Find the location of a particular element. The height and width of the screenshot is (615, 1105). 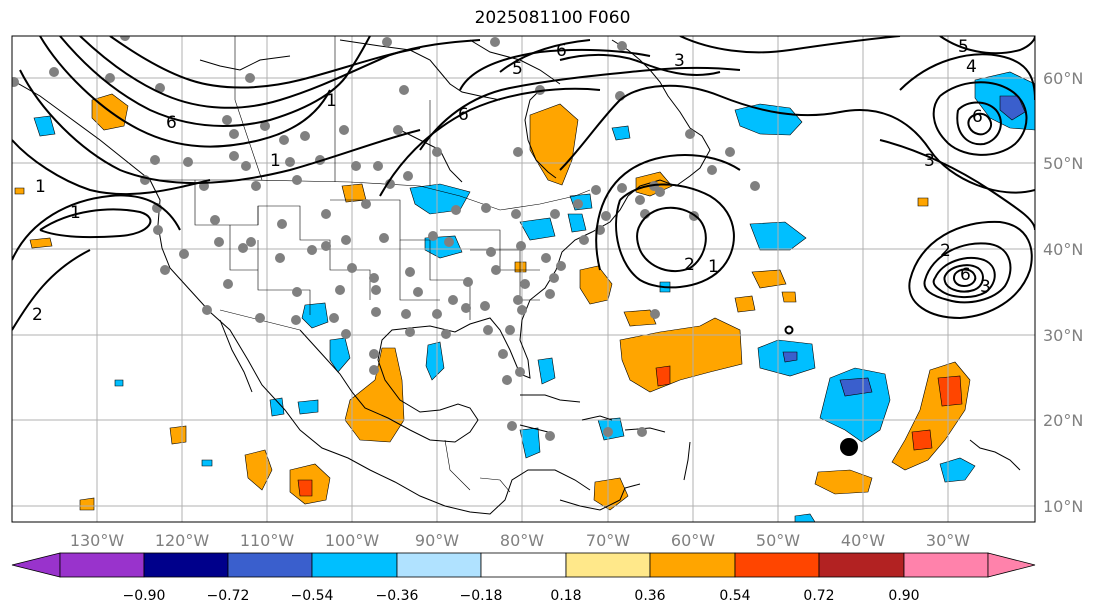

colorbar-label: −0.72 is located at coordinates (228, 596).